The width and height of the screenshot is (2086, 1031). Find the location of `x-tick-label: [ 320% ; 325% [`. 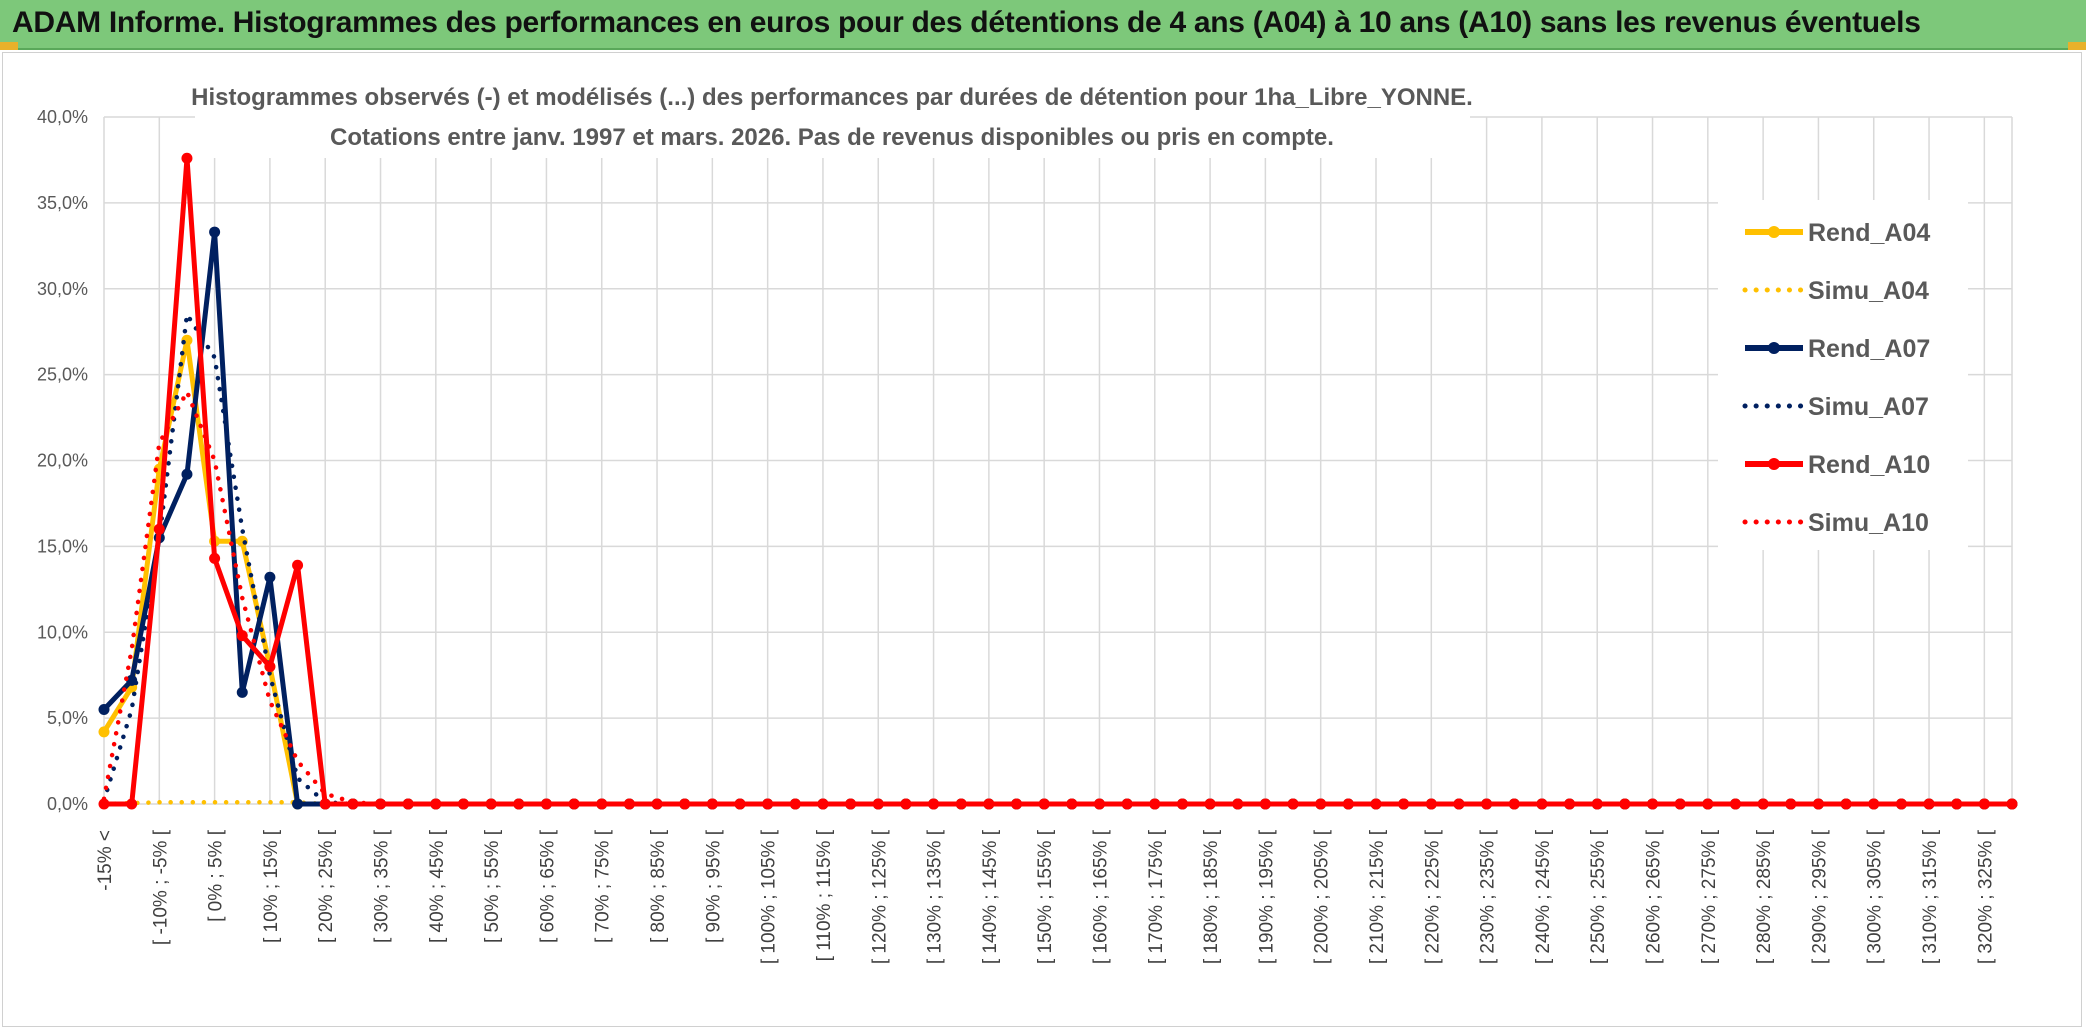

x-tick-label: [ 320% ; 325% [ is located at coordinates (1985, 896).